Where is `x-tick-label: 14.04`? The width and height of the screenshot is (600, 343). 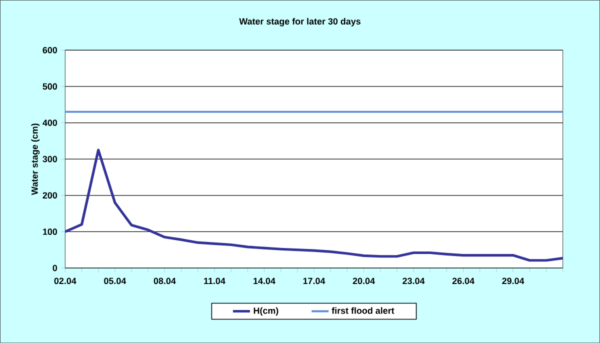
x-tick-label: 14.04 is located at coordinates (265, 281).